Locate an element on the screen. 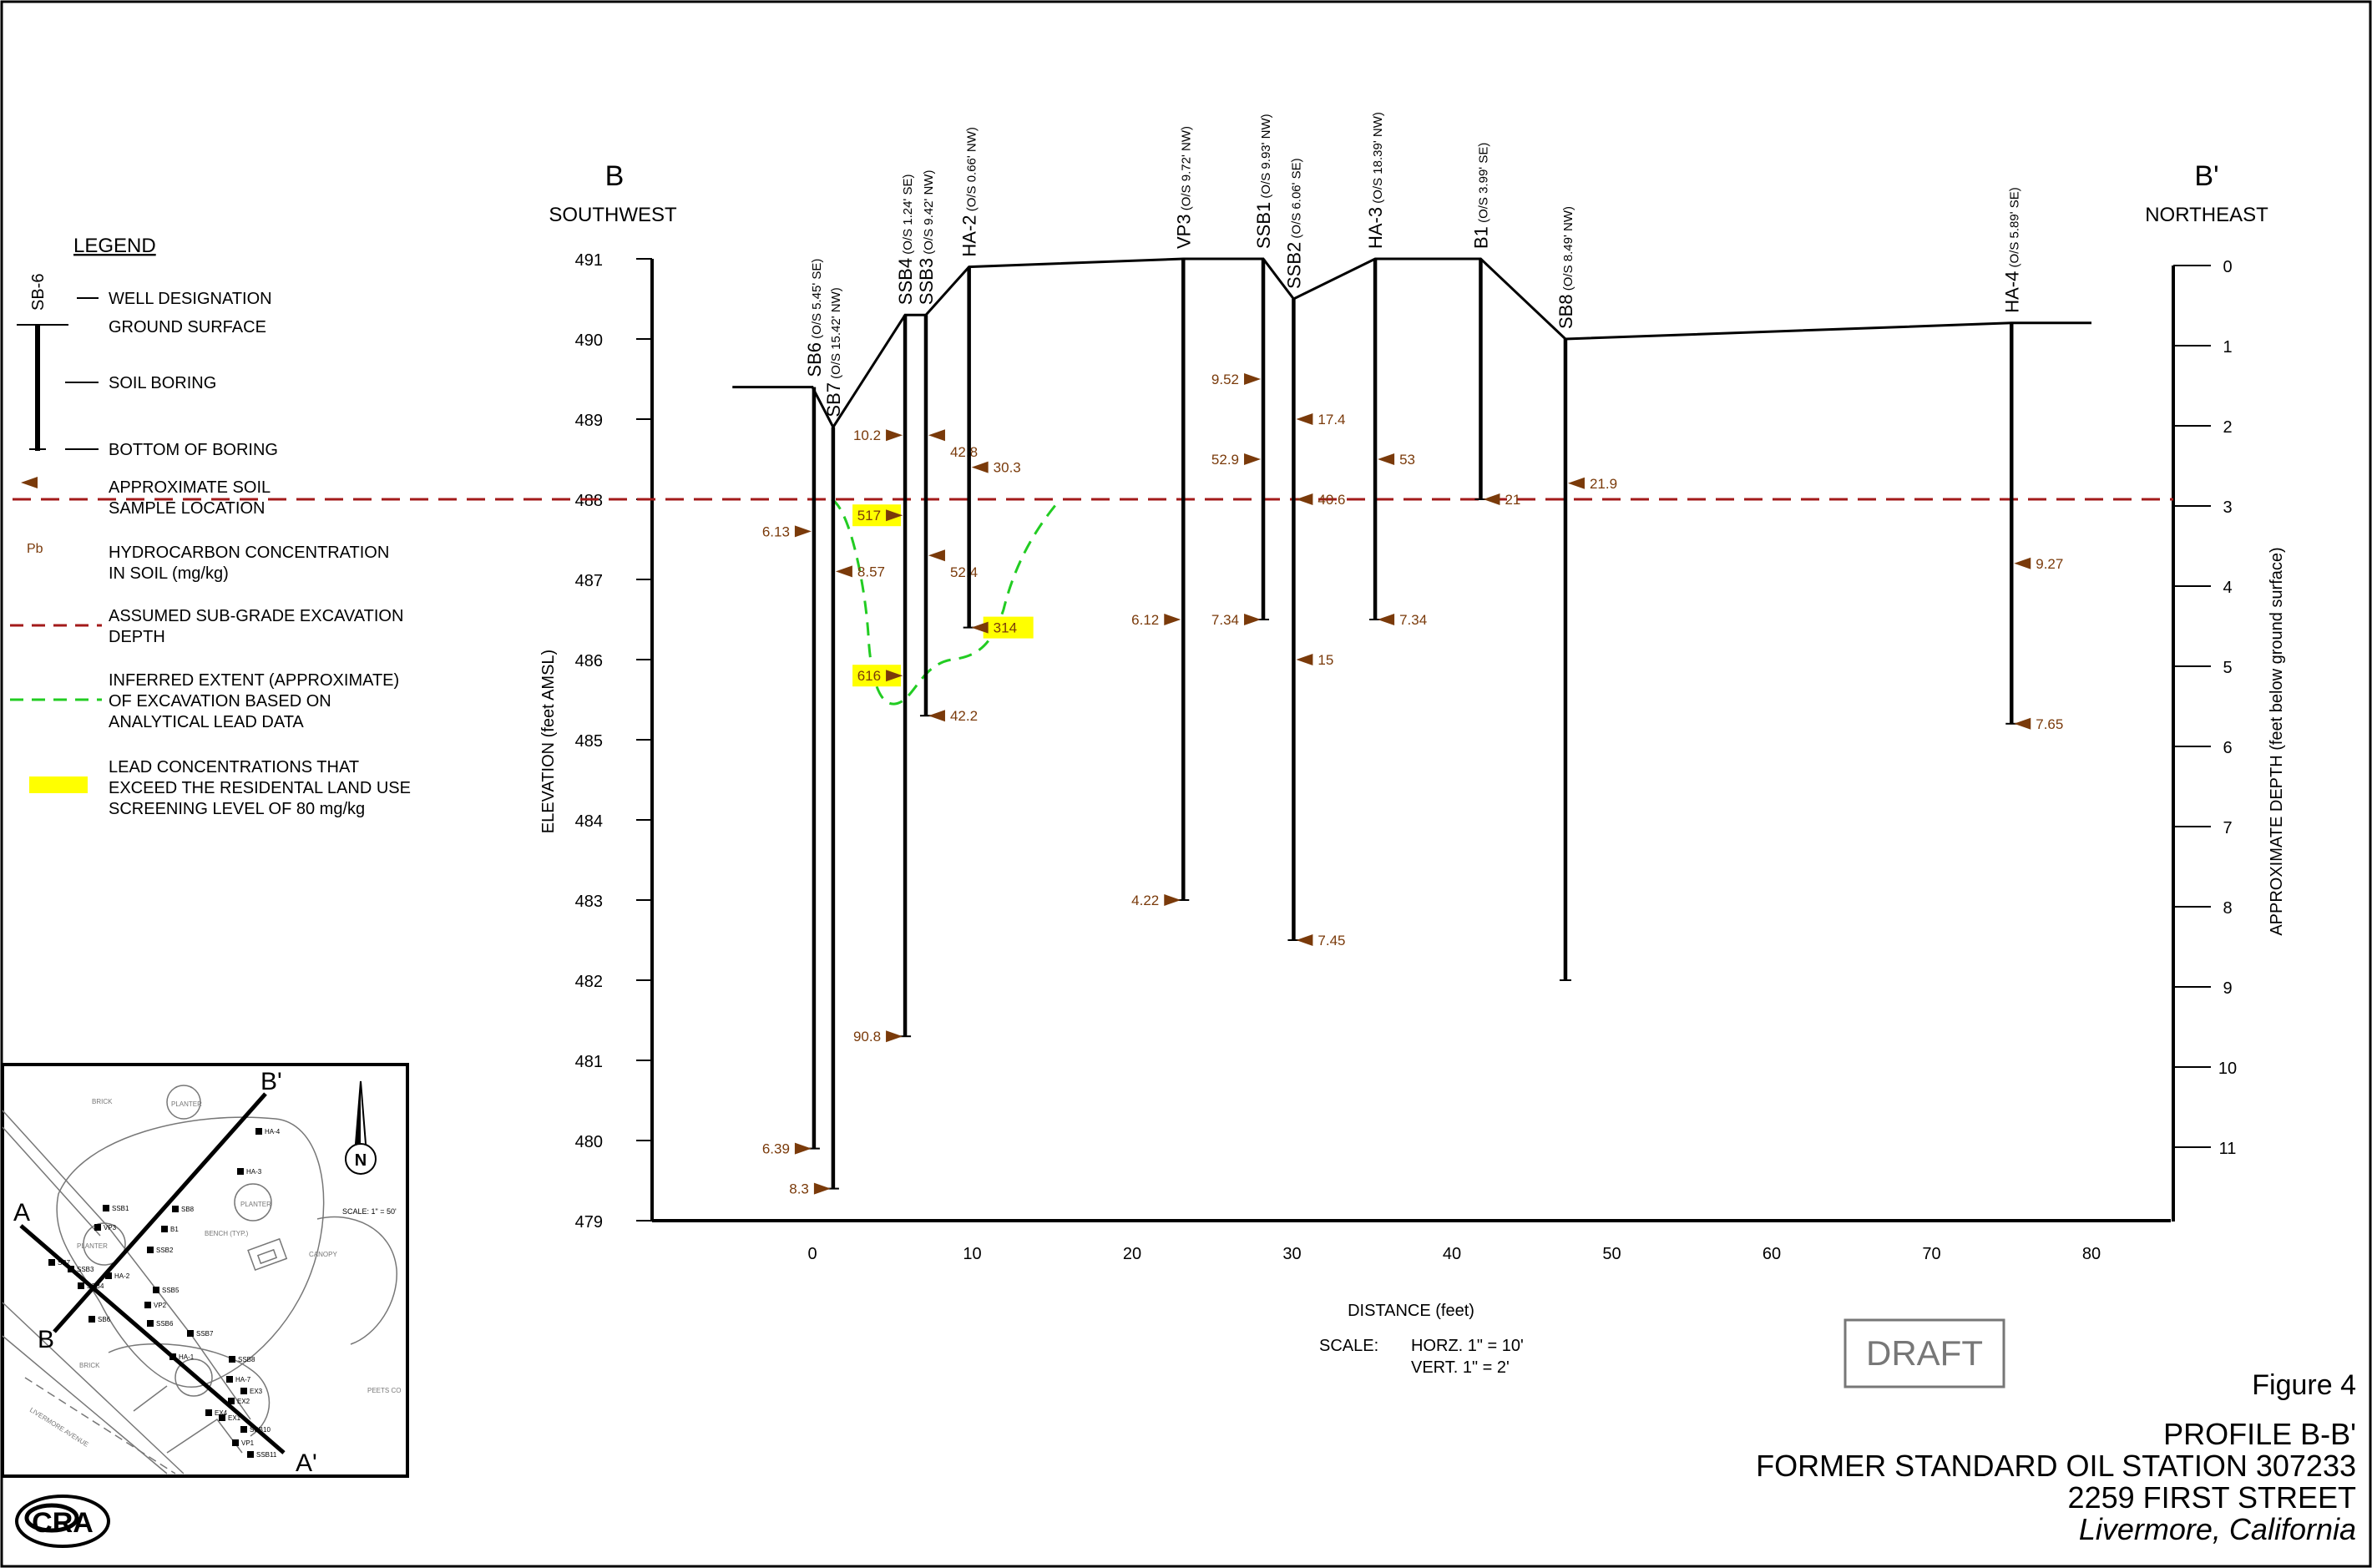  elevation-tick-label: 482 is located at coordinates (589, 982).